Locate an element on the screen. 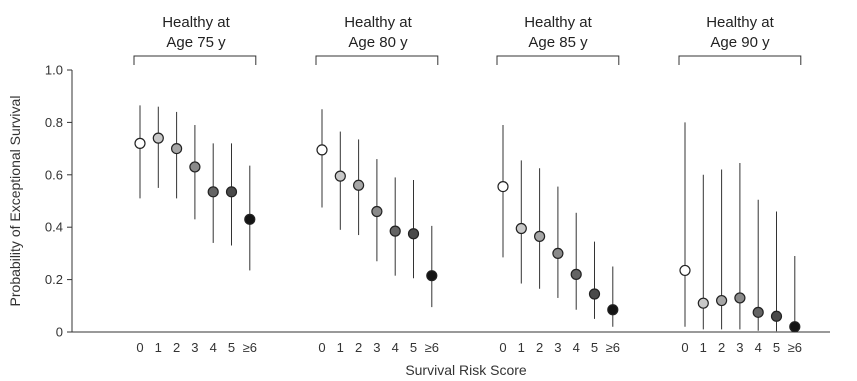  y-tick-label: 0.8 is located at coordinates (54, 122).